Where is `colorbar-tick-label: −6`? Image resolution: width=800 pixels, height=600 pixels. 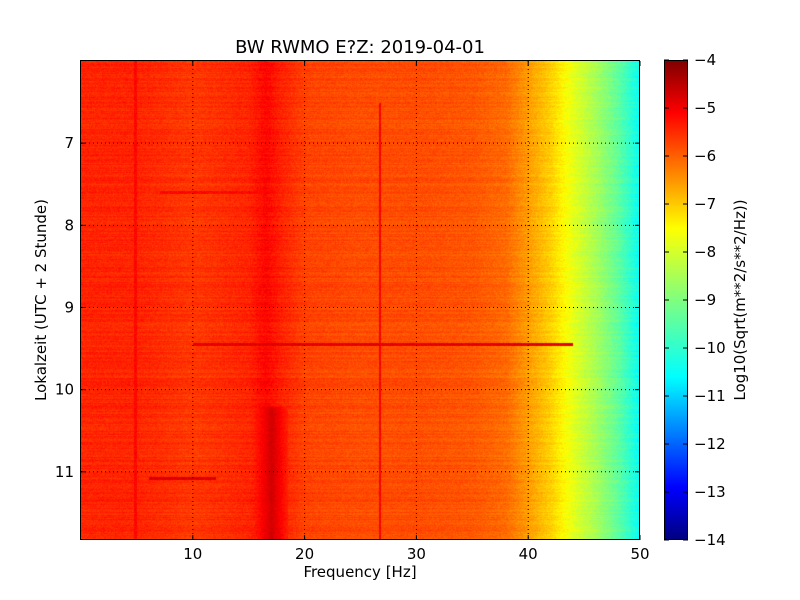
colorbar-tick-label: −6 is located at coordinates (705, 156).